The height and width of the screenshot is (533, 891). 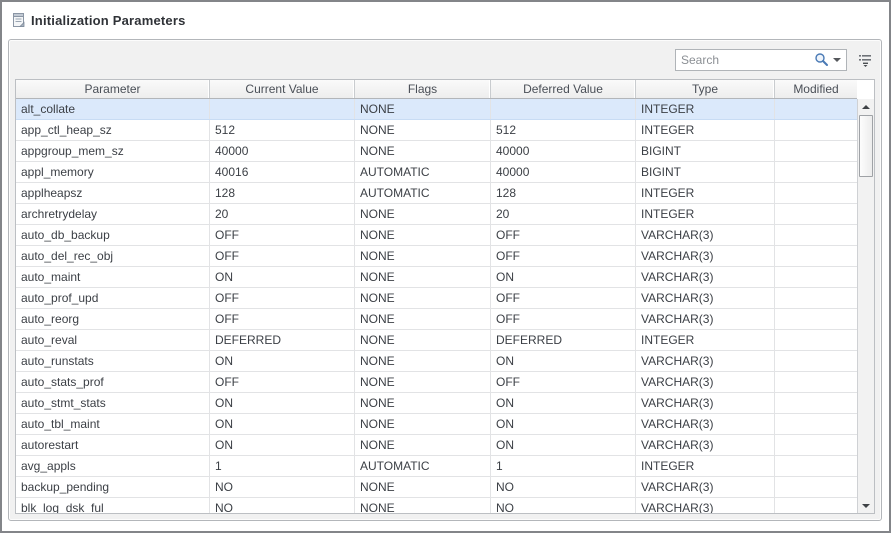 I want to click on table-row: auto_tbl_maint ON NONE ON VARCHAR(3), so click(x=436, y=424).